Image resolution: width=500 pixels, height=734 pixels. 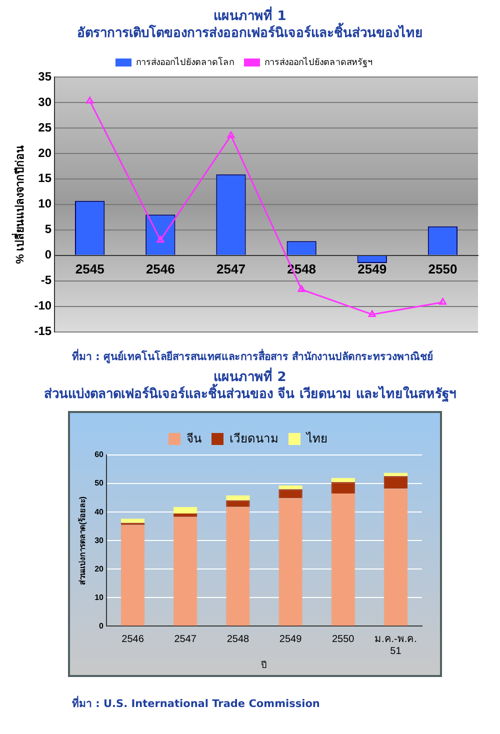 I want to click on x-axis-title: ปี, so click(x=264, y=665).